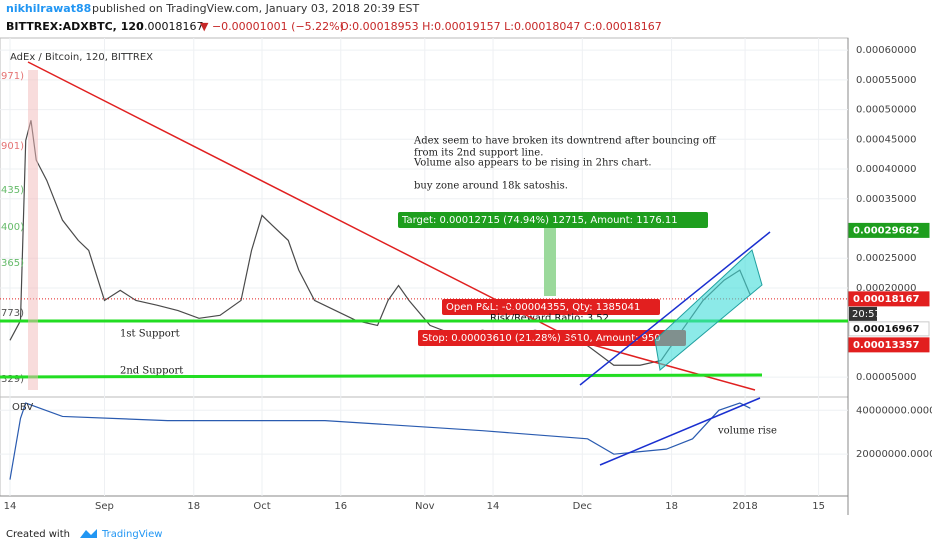  I want to click on label-text: Open P&L: -0.00004355, Qty: 1385041, so click(543, 307).